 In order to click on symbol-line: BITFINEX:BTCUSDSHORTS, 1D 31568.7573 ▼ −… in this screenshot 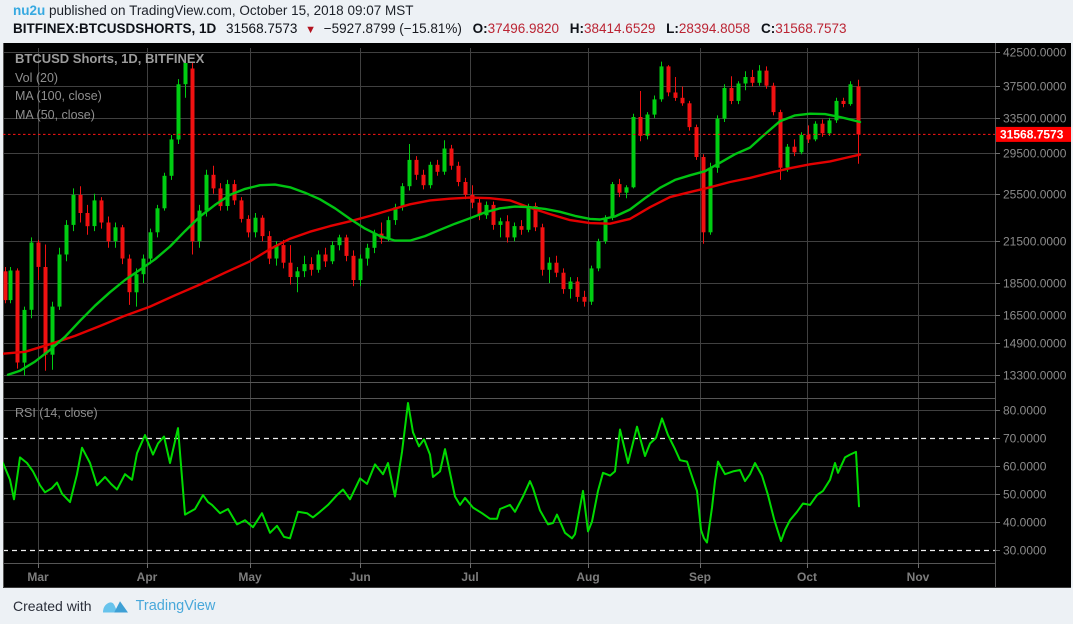, I will do `click(430, 28)`.